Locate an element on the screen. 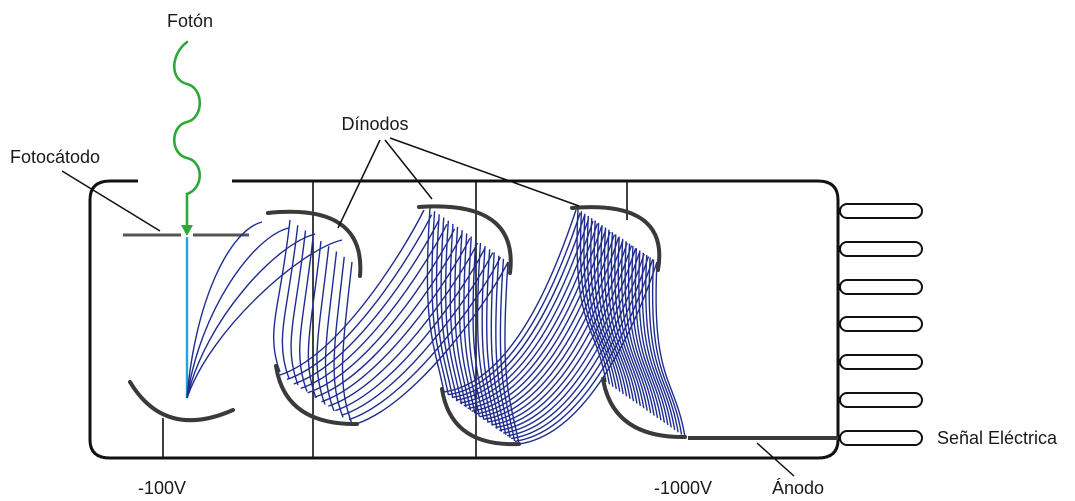 The image size is (1075, 501). voltage-high-label: -1000V is located at coordinates (683, 488).